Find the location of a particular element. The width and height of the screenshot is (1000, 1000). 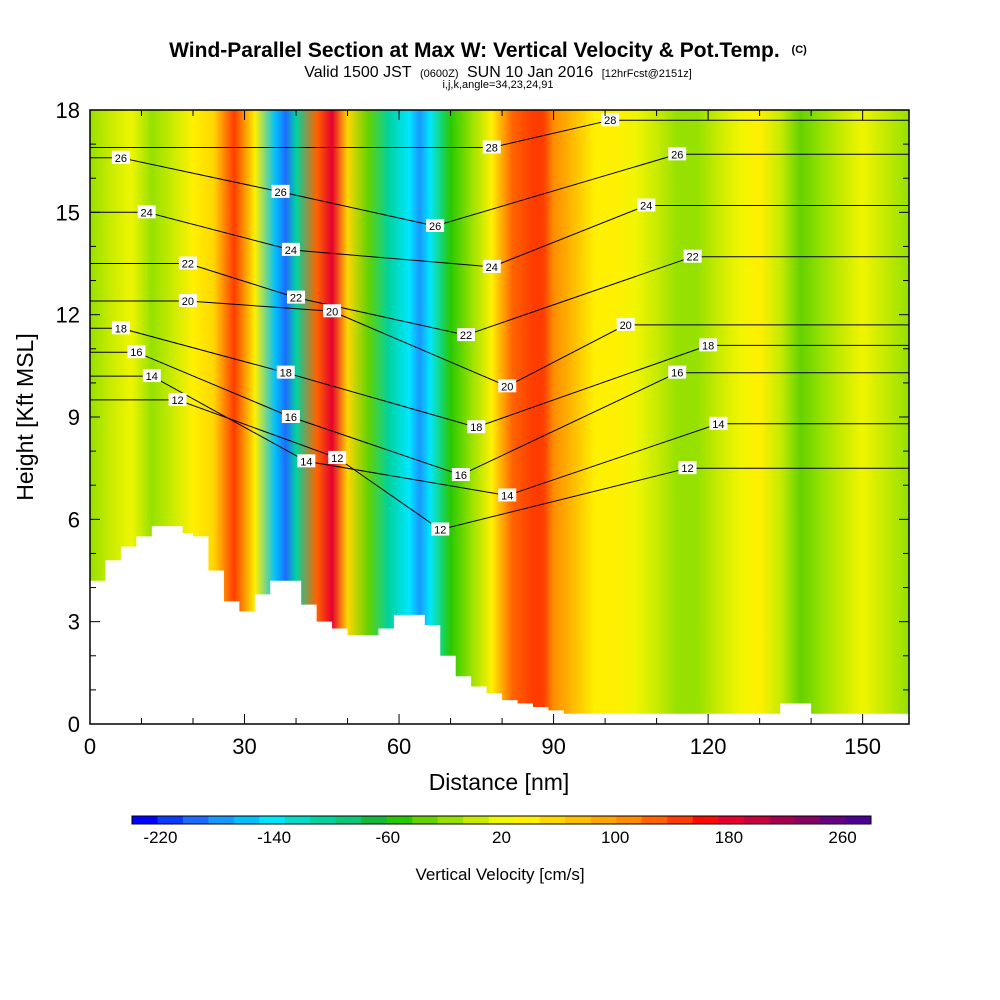

theta-label-28: 28 is located at coordinates (610, 120).